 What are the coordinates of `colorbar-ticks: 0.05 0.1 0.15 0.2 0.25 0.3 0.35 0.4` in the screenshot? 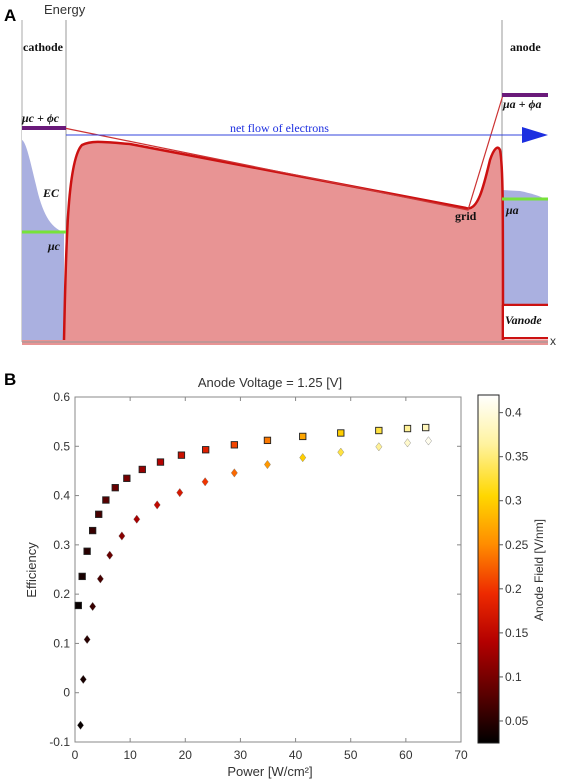 It's located at (514, 567).